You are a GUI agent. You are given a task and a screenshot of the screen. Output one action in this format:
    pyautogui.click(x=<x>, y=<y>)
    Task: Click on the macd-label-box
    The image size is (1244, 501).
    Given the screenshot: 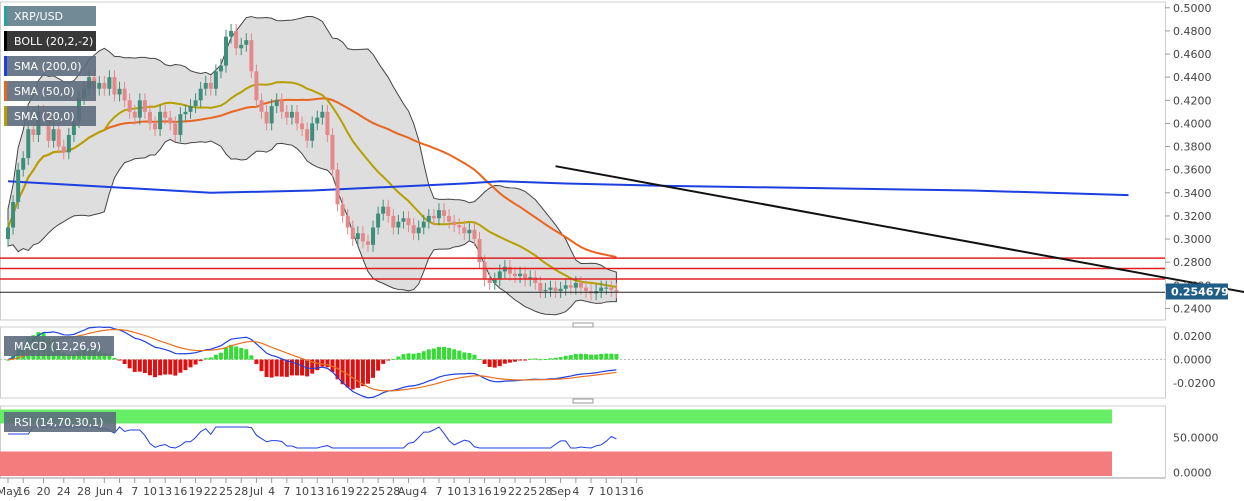 What is the action you would take?
    pyautogui.click(x=59, y=346)
    